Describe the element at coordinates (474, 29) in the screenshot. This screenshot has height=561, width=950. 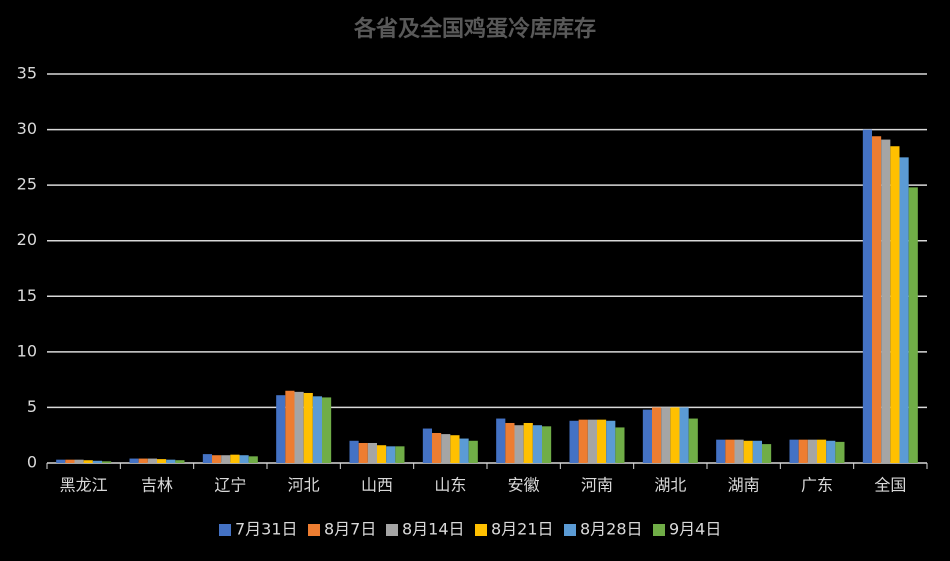
I see `chart-title: 各省及全国鸡蛋冷库库存` at that location.